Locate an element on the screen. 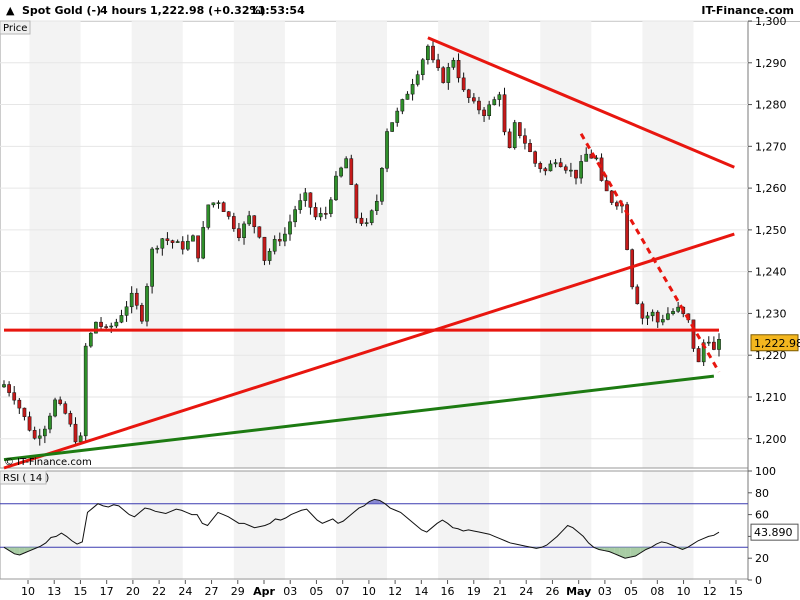 The height and width of the screenshot is (600, 800). last-price-box is located at coordinates (774, 343).